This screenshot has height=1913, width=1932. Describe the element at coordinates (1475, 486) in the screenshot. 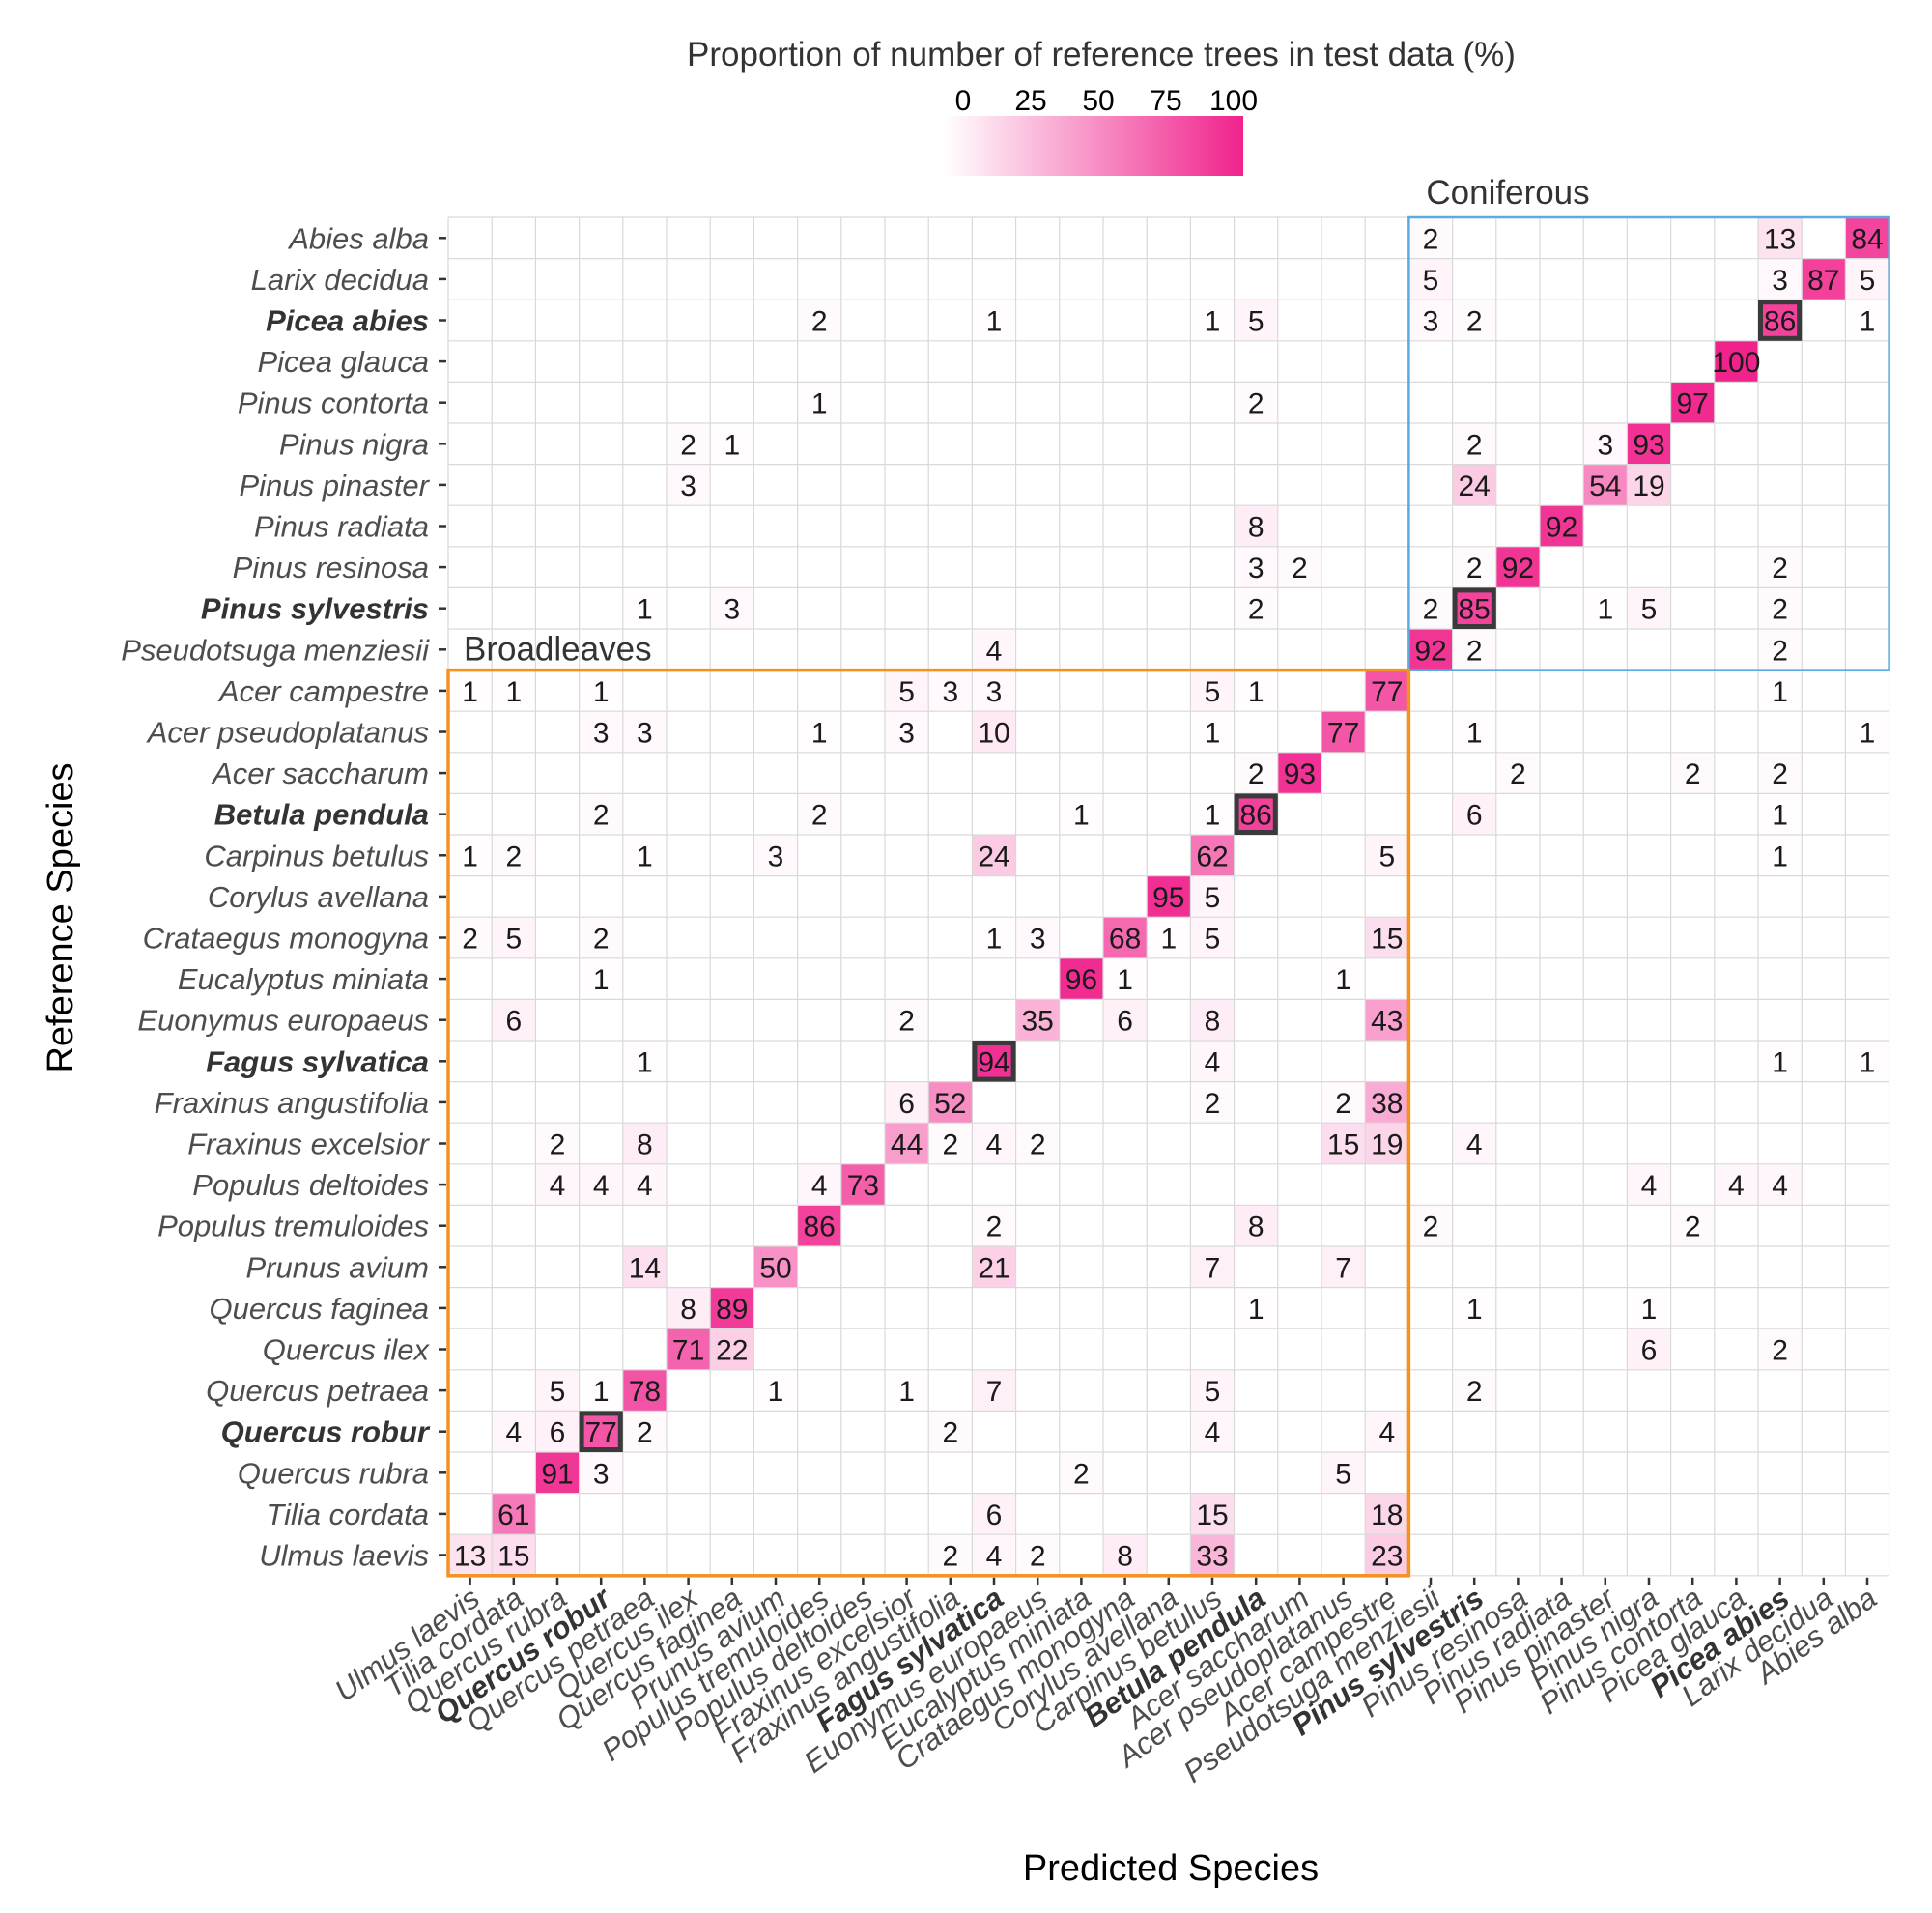

I see `cell-value-label: 24` at that location.